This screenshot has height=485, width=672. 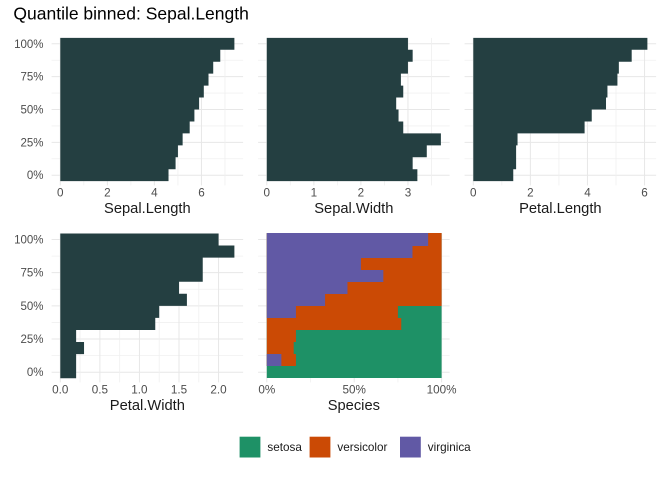 I want to click on svg-text: 2.0, so click(x=218, y=389).